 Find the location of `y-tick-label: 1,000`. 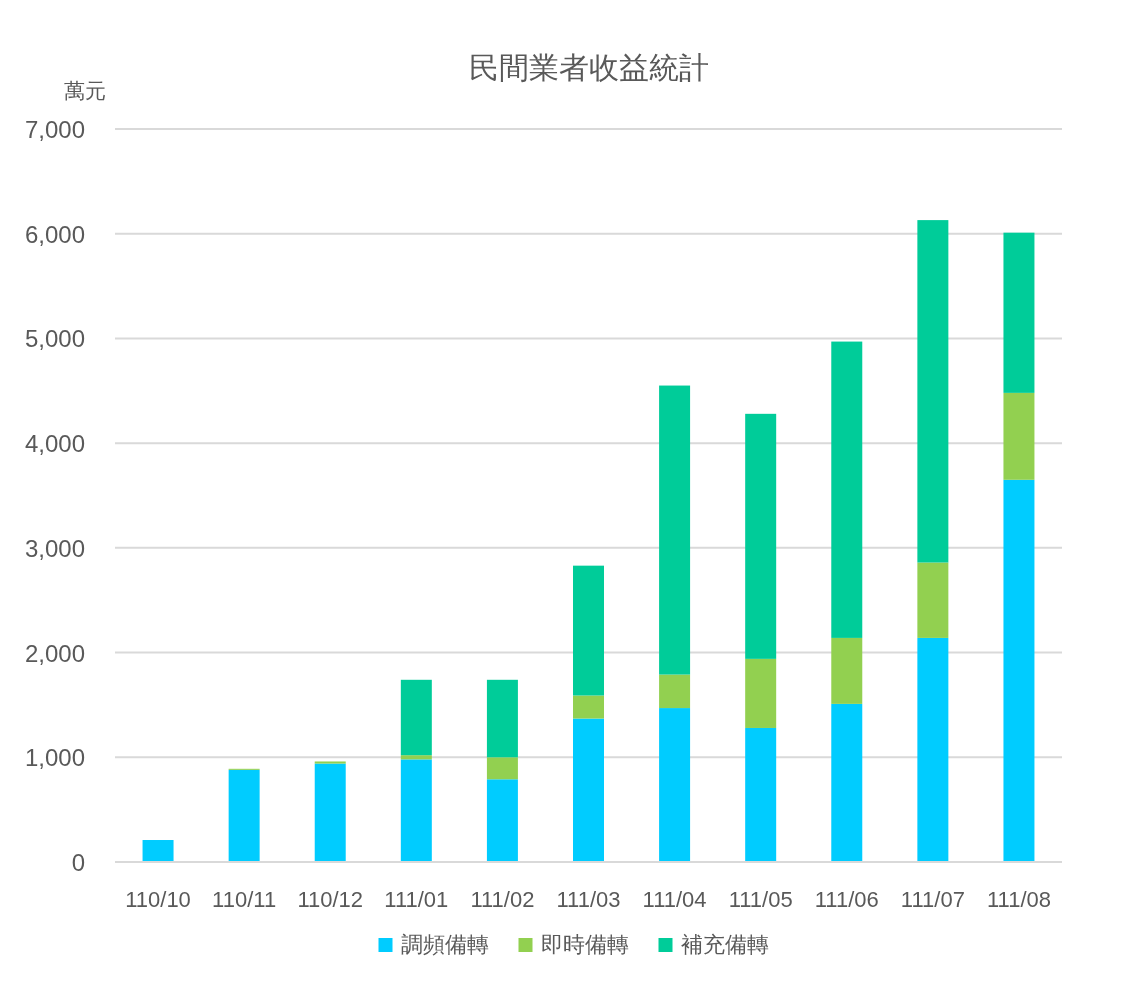

y-tick-label: 1,000 is located at coordinates (54, 758).